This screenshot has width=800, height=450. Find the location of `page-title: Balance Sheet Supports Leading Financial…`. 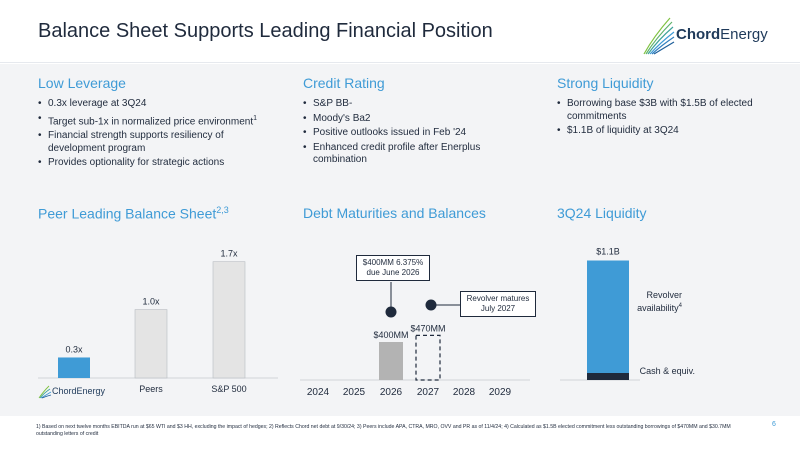

page-title: Balance Sheet Supports Leading Financial… is located at coordinates (265, 31).